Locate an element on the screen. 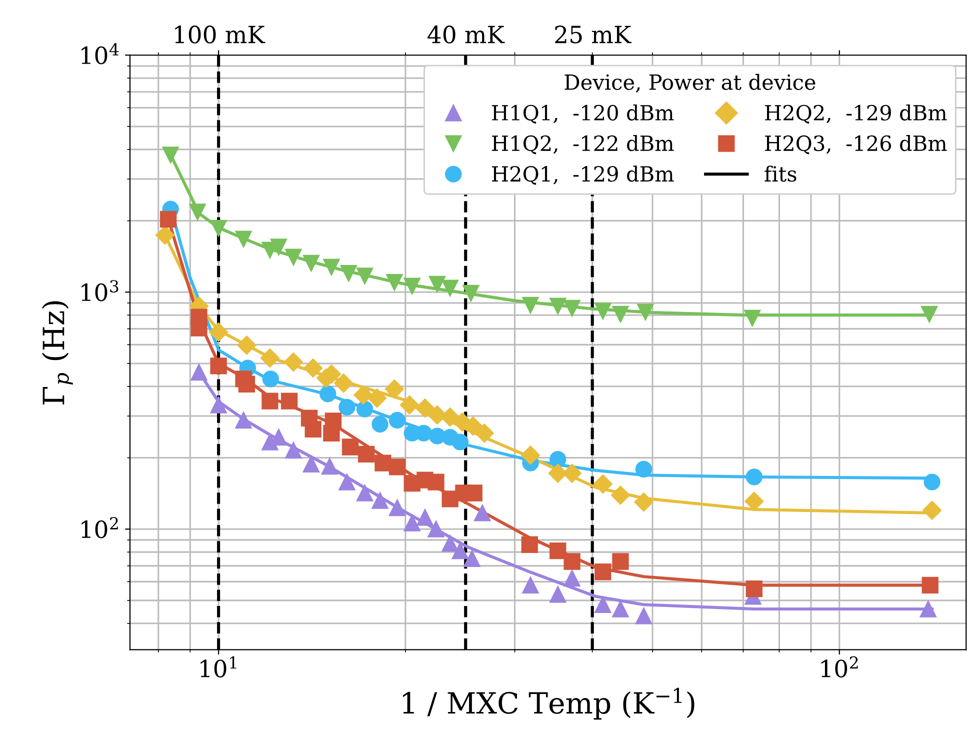 This screenshot has width=970, height=745. legend-label: fits is located at coordinates (780, 174).